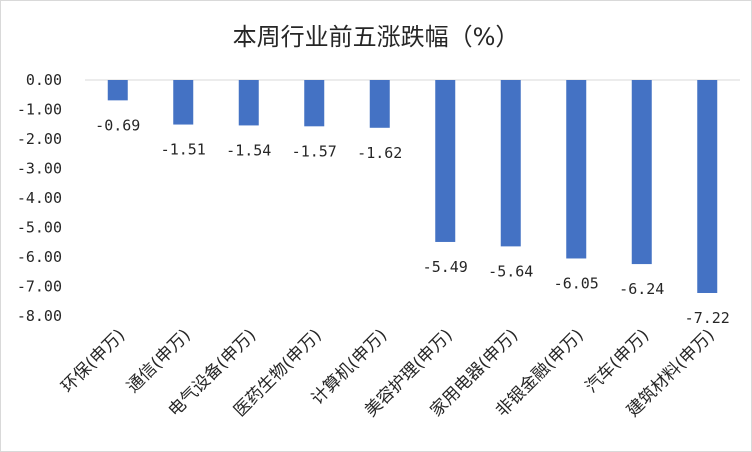  Describe the element at coordinates (39, 316) in the screenshot. I see `y-tick-label: -8.00` at that location.